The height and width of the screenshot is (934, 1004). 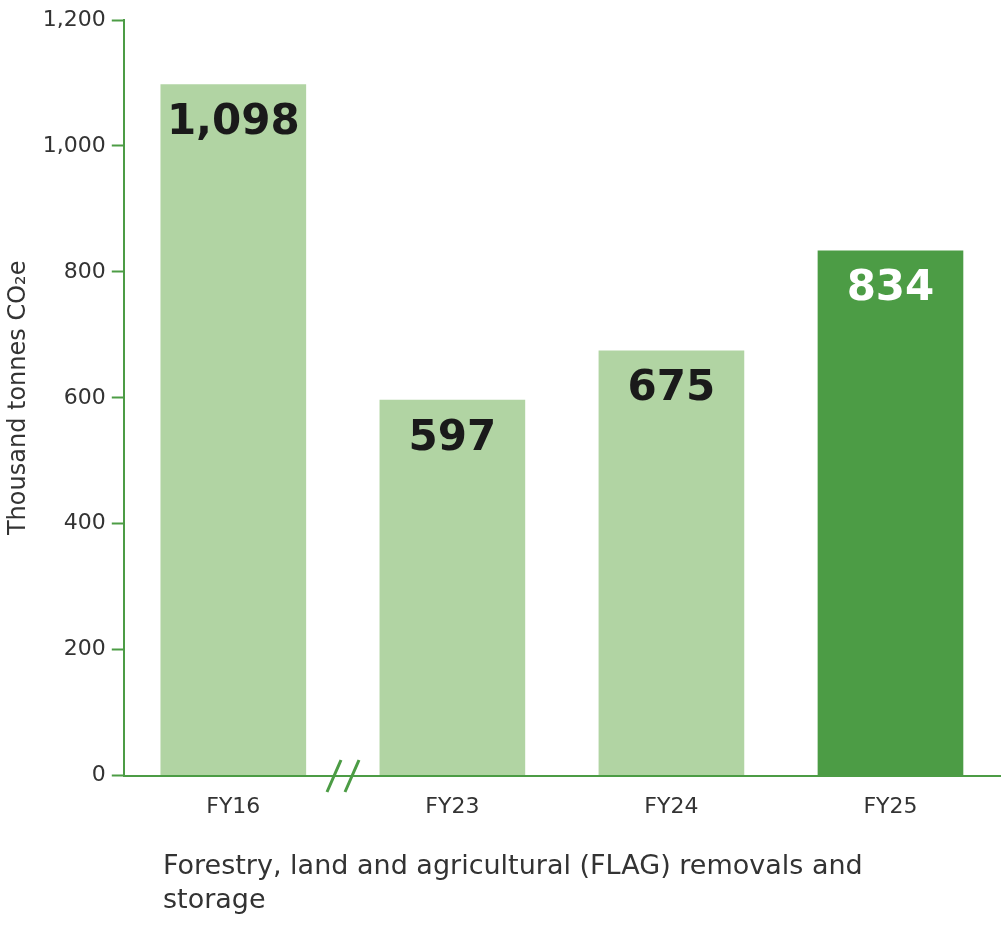 What do you see at coordinates (74, 18) in the screenshot?
I see `y-tick-label: 1,200` at bounding box center [74, 18].